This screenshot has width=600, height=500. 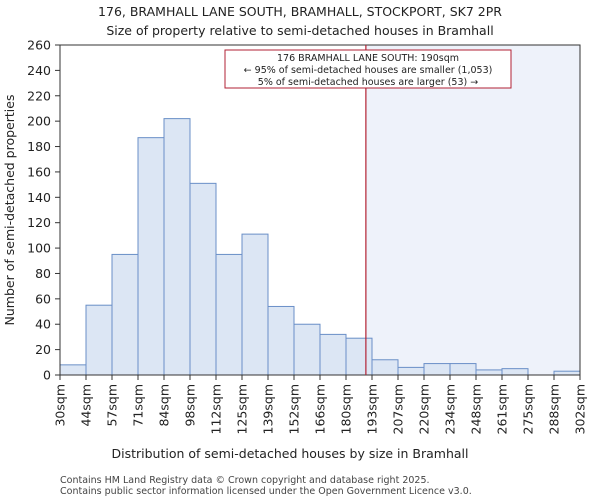 I want to click on bar-152sqm, so click(x=307, y=349).